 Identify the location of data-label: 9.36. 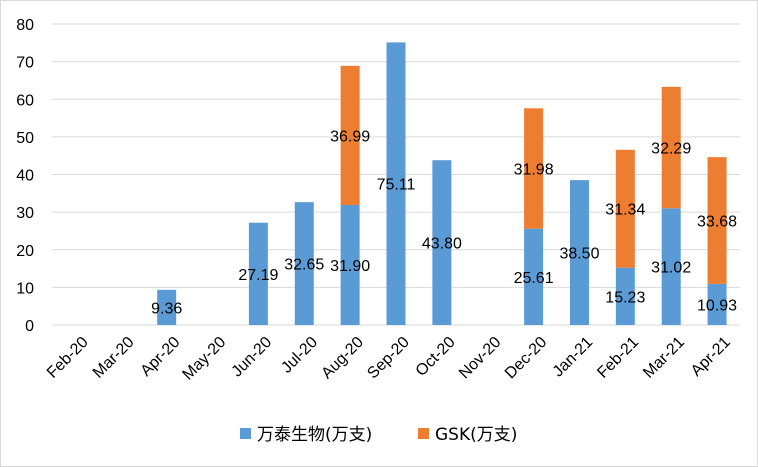
(166, 308).